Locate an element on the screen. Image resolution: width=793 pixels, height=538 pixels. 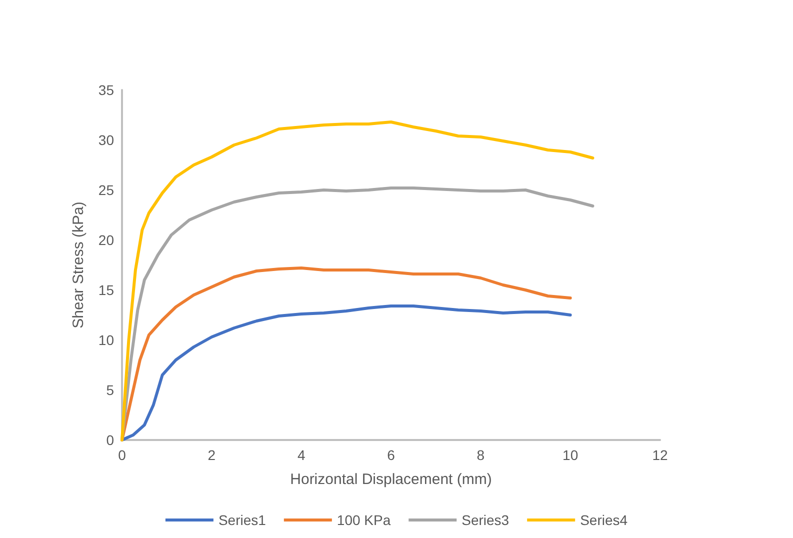
x-tick-label: 6 is located at coordinates (391, 455).